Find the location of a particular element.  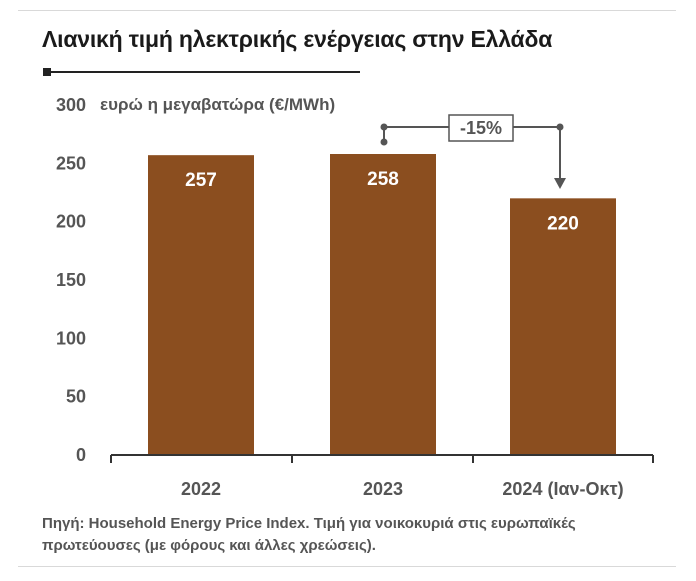

y-tick-label: 50 is located at coordinates (76, 397).